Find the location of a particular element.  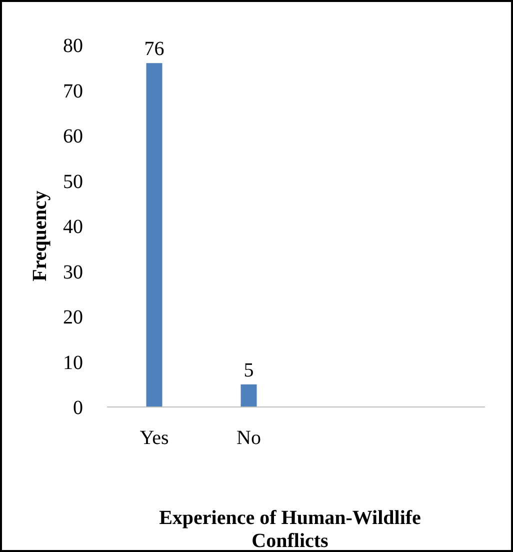

y-tick-label: 30 is located at coordinates (73, 272).